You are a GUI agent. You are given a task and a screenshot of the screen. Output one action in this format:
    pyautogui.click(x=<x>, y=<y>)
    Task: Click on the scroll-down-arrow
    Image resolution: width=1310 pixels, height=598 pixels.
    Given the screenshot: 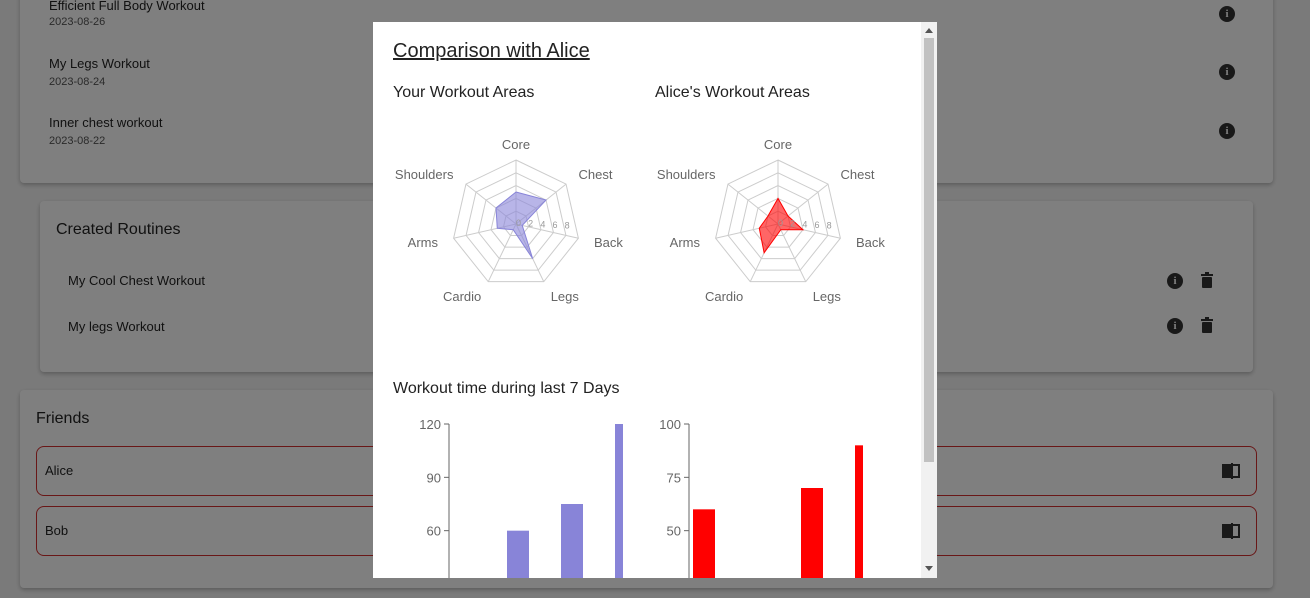 What is the action you would take?
    pyautogui.click(x=929, y=568)
    